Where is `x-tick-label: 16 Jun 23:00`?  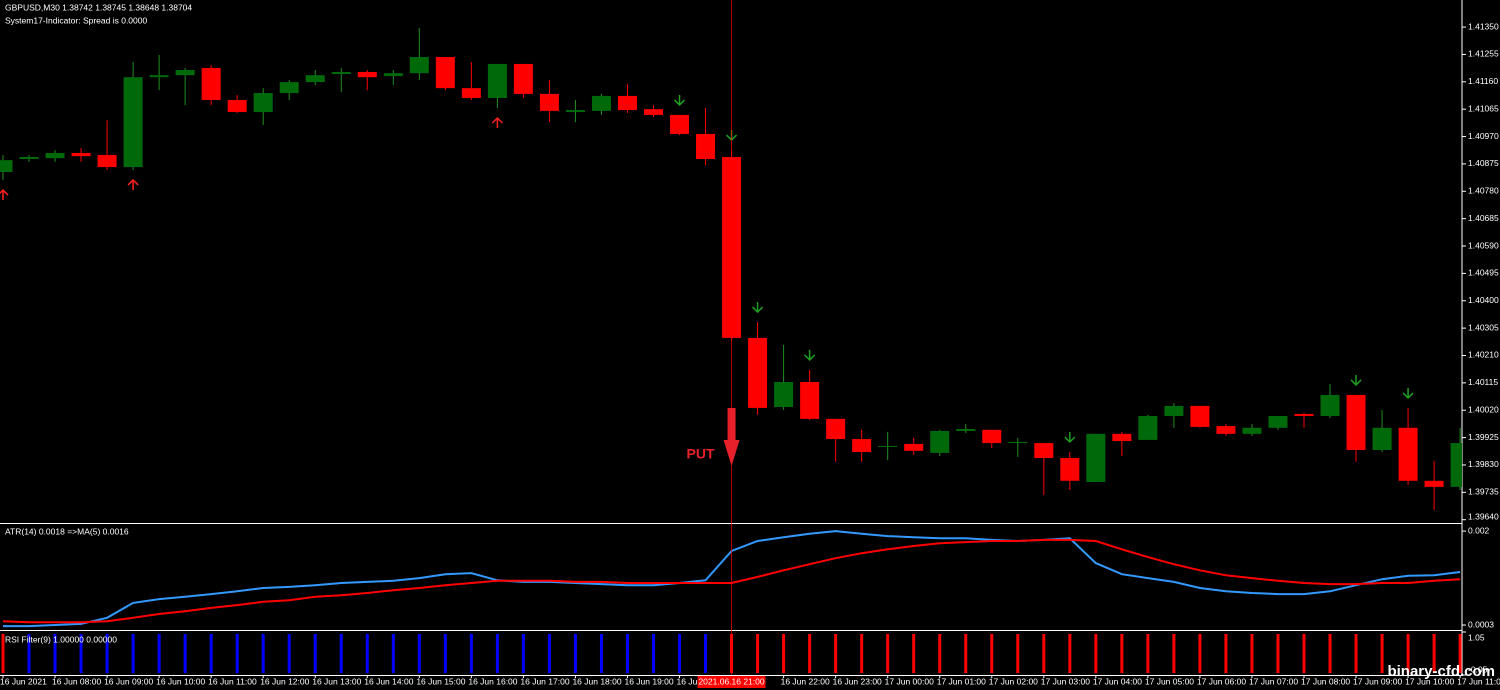
x-tick-label: 16 Jun 23:00 is located at coordinates (857, 681).